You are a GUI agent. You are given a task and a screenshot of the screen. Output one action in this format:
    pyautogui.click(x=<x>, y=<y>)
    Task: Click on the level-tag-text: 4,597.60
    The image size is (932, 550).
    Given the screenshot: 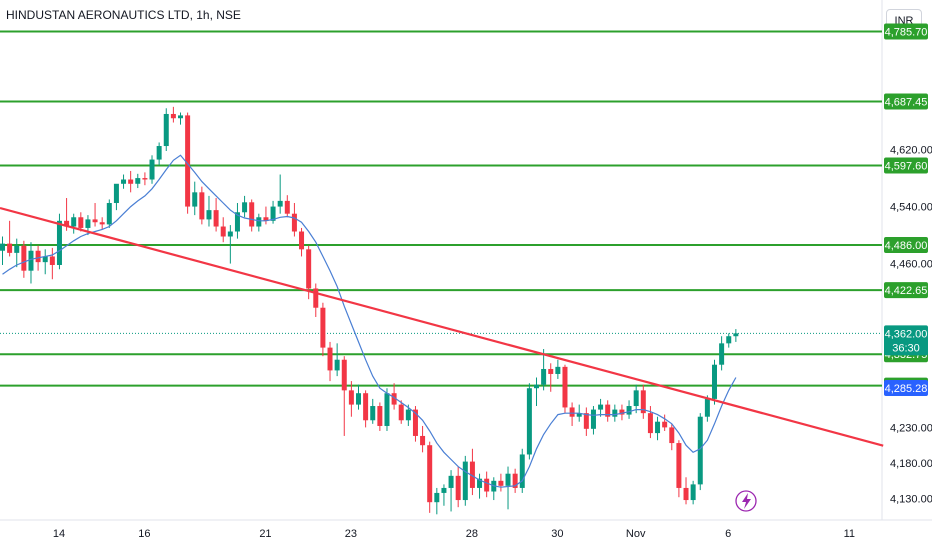 What is the action you would take?
    pyautogui.click(x=906, y=167)
    